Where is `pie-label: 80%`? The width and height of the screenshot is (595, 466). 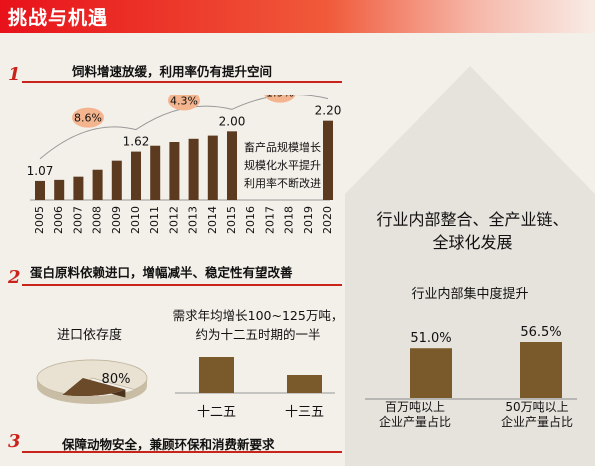 pie-label: 80% is located at coordinates (116, 379).